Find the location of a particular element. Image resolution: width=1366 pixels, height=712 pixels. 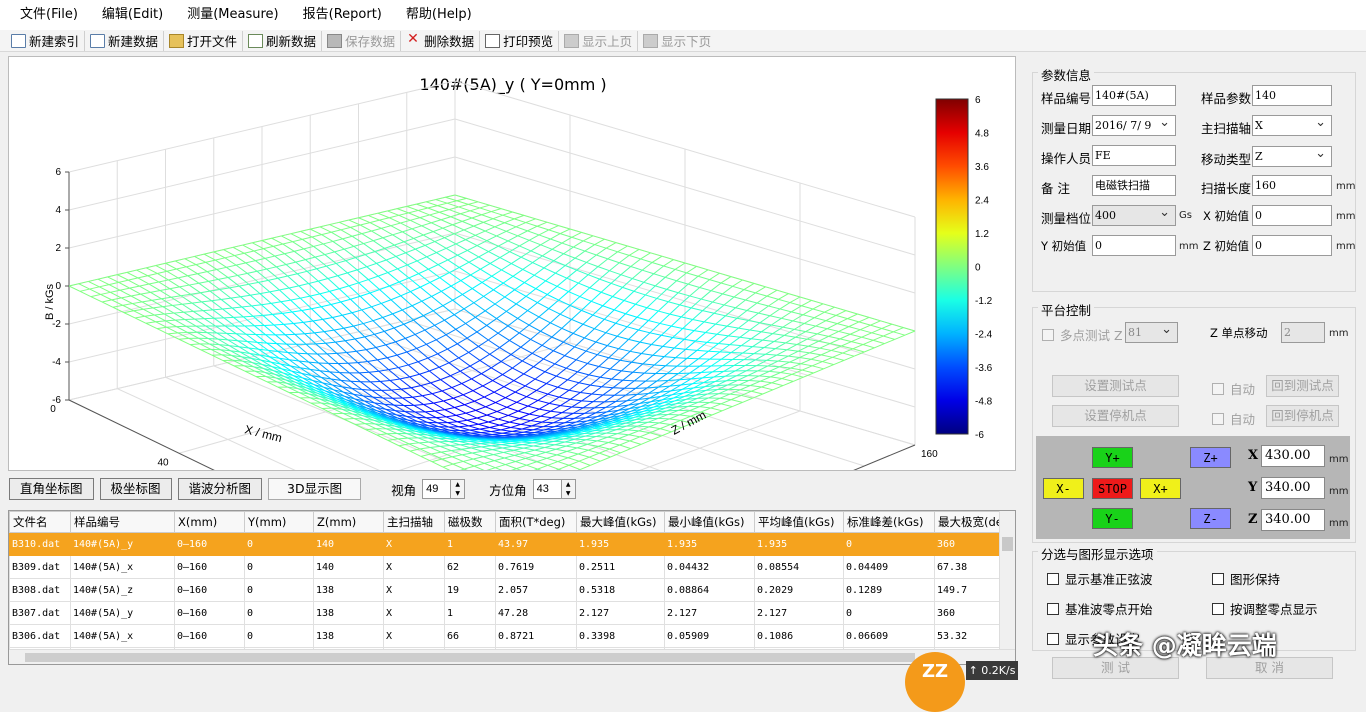

move-type-select: Z is located at coordinates (1292, 156).